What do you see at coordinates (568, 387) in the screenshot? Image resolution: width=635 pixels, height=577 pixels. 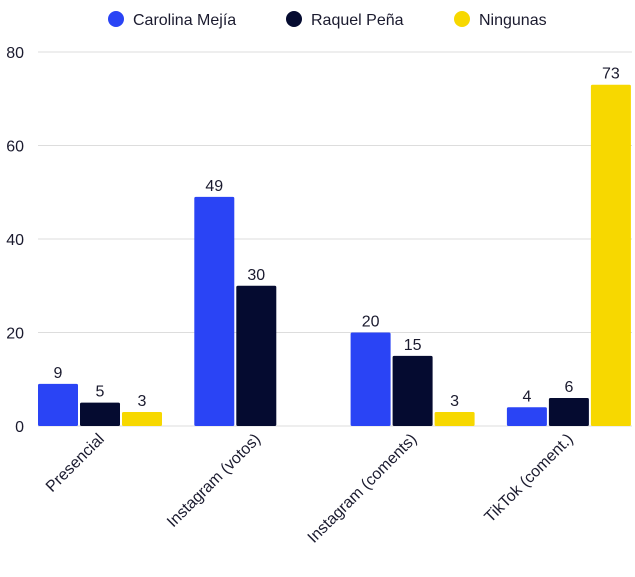 I see `value-label: 6` at bounding box center [568, 387].